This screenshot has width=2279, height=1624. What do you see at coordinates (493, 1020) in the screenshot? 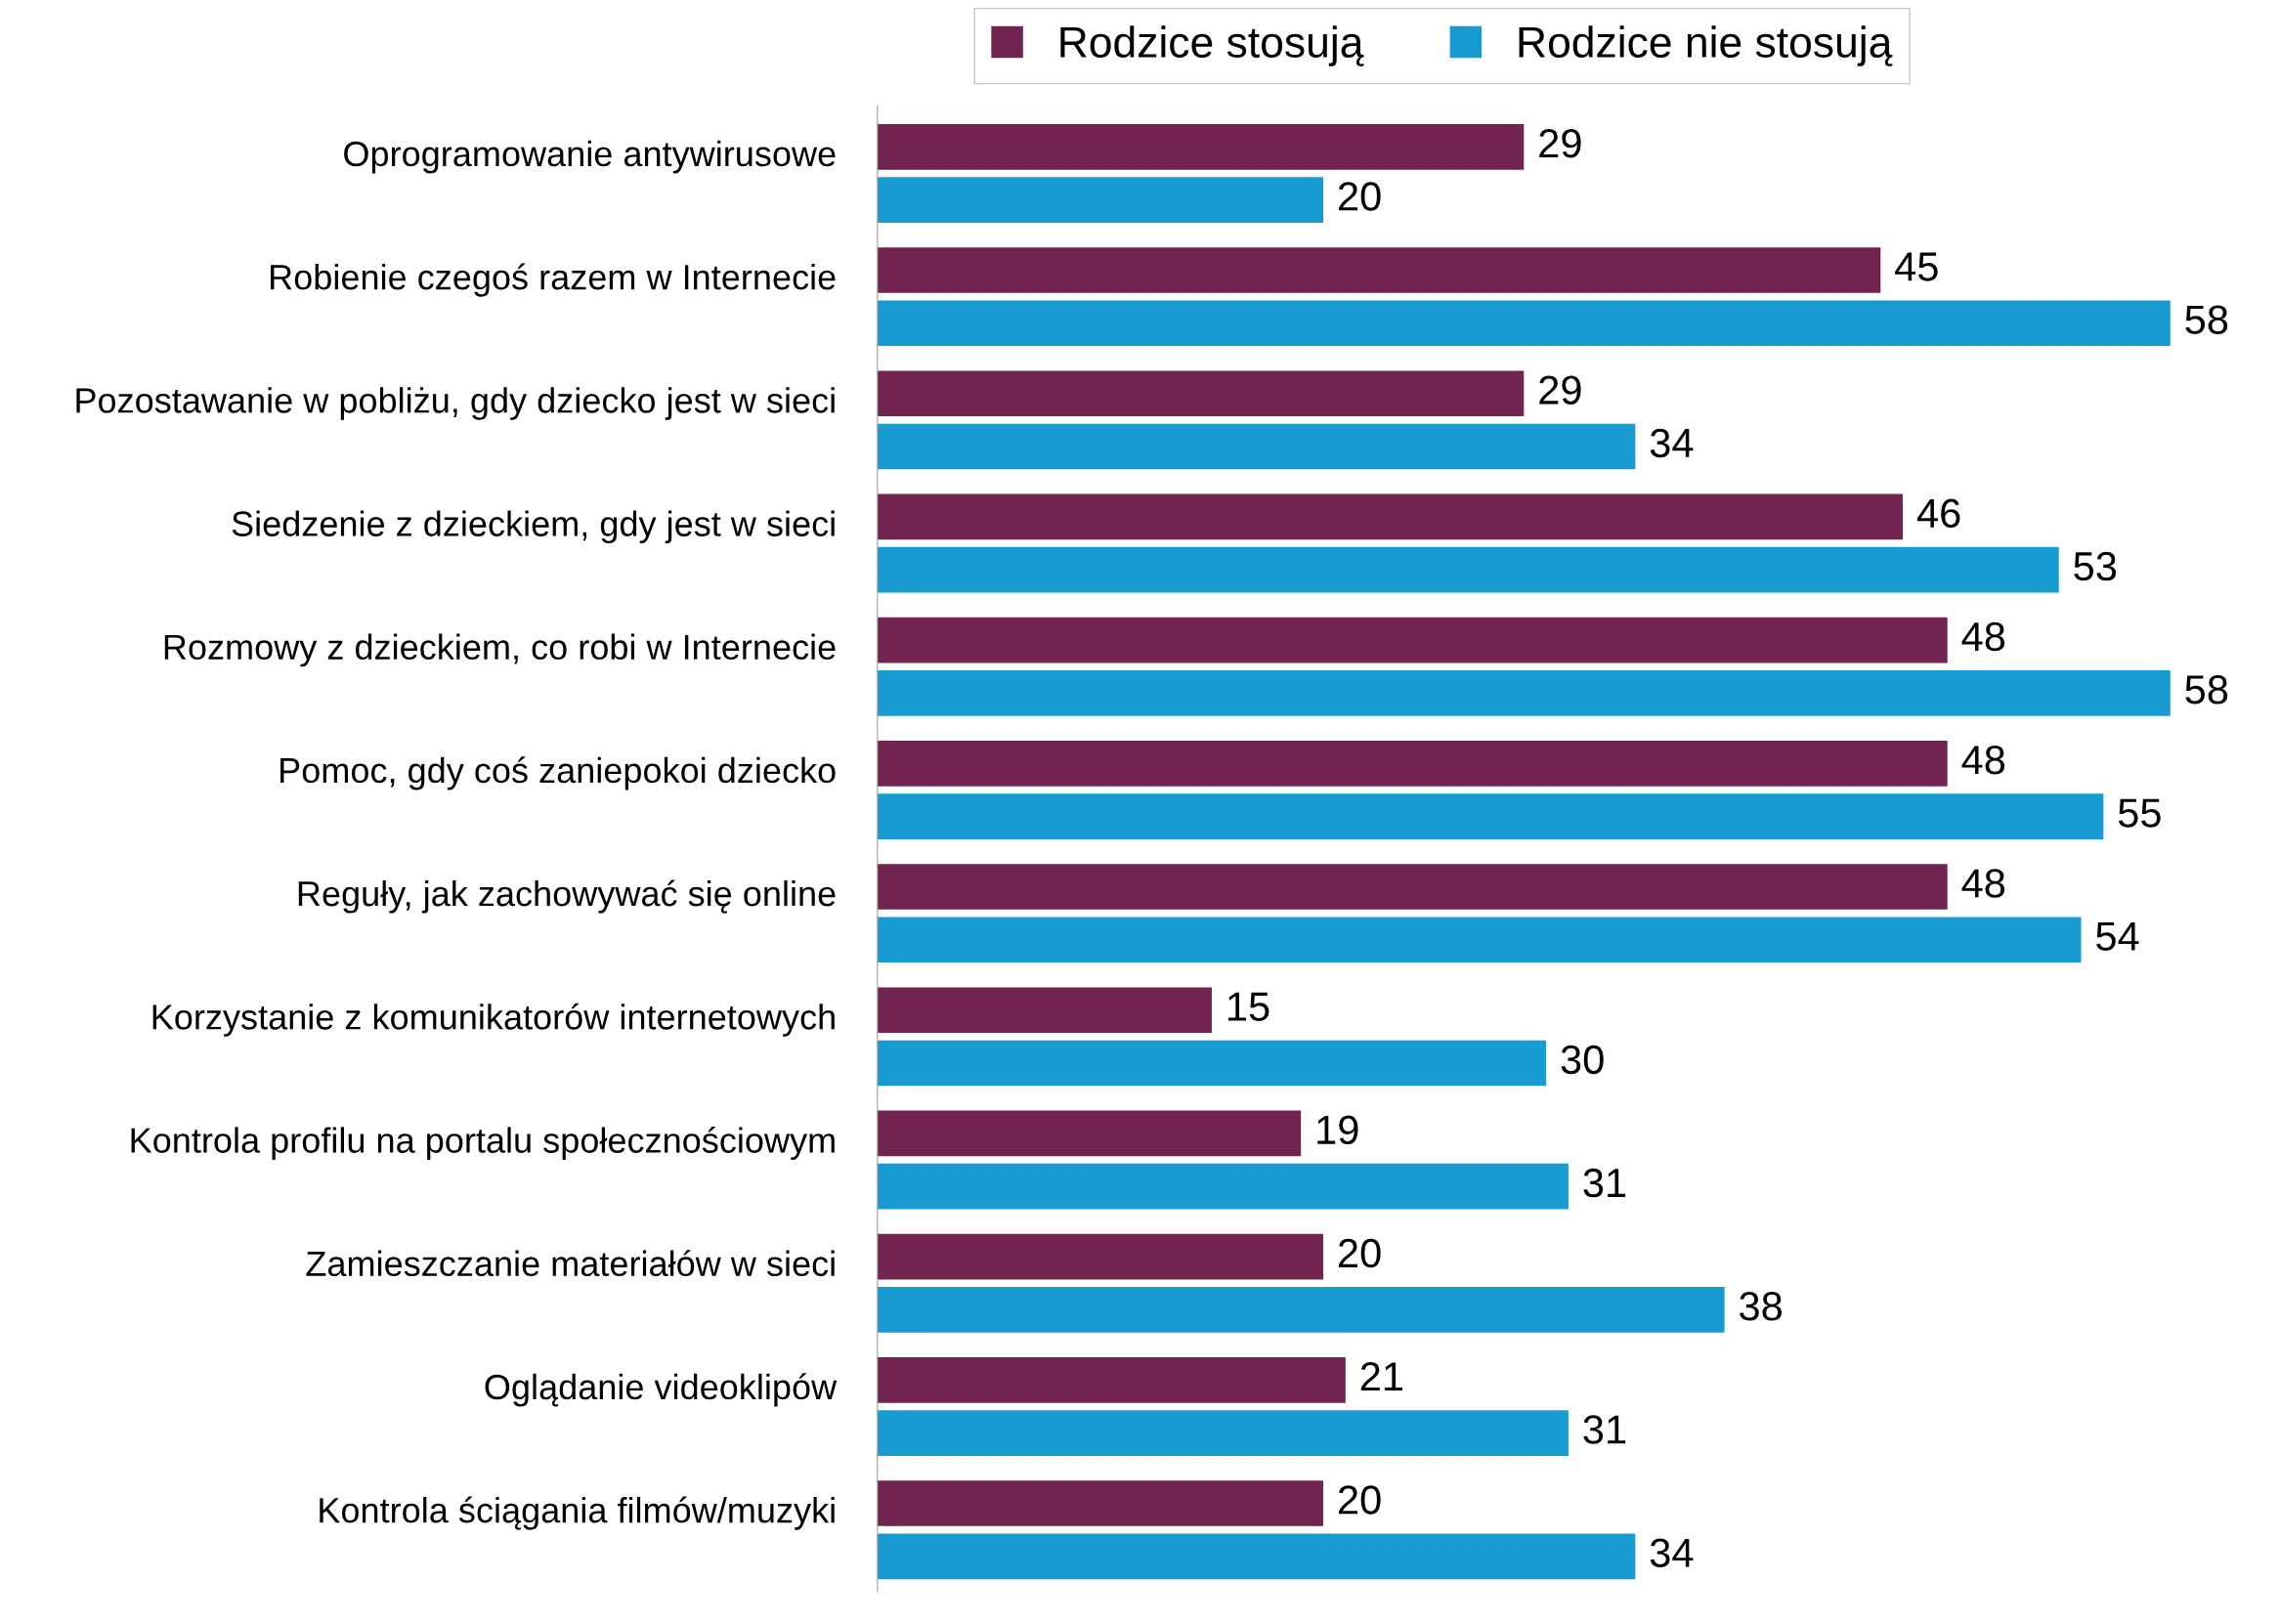
I see `y-tick-label: Korzystanie z komunikatorów internetowych` at bounding box center [493, 1020].